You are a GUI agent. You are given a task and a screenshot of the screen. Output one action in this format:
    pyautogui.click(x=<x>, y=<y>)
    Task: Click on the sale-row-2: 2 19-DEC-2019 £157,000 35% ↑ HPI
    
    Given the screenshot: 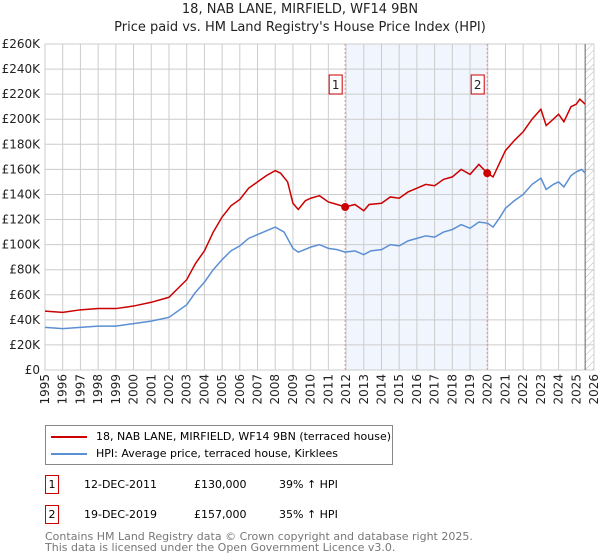 What is the action you would take?
    pyautogui.click(x=191, y=514)
    